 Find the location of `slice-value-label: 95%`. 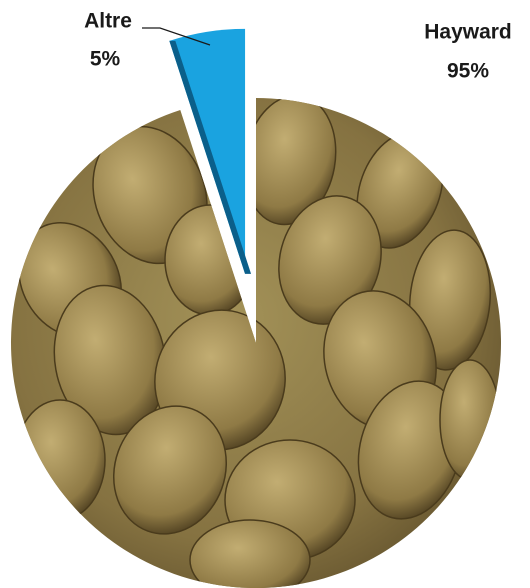

slice-value-label: 95% is located at coordinates (468, 71).